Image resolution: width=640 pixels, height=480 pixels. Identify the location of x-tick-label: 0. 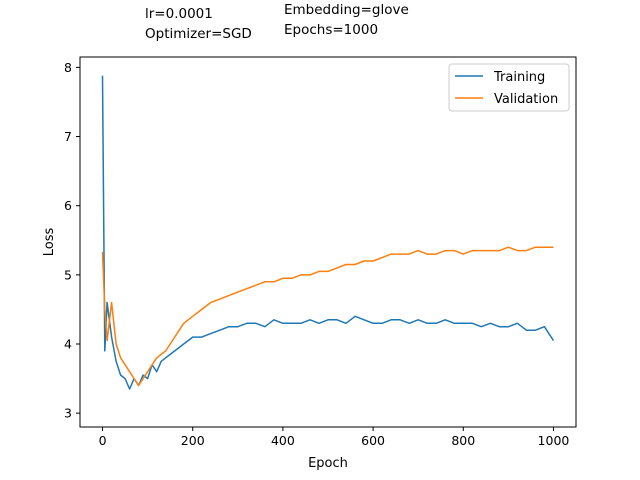
(103, 440).